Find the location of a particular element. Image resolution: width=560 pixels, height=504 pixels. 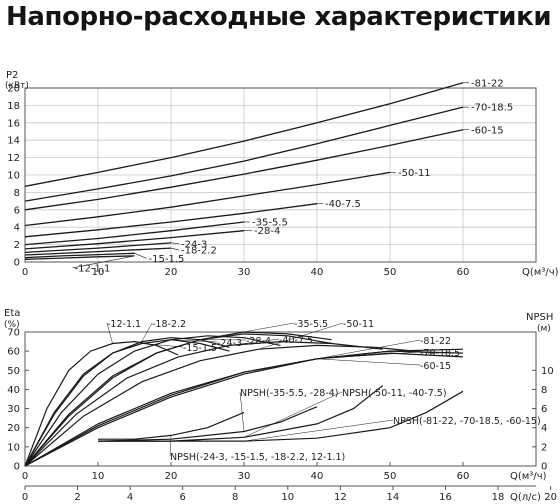

y2-tick-label: 2 is located at coordinates (544, 447).